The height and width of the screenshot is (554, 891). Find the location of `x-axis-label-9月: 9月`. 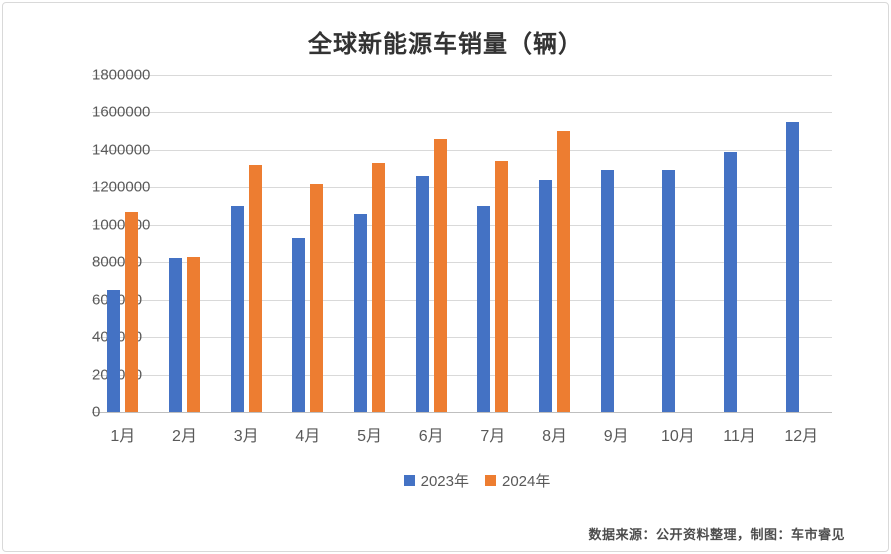

x-axis-label-9月: 9月 is located at coordinates (616, 436).